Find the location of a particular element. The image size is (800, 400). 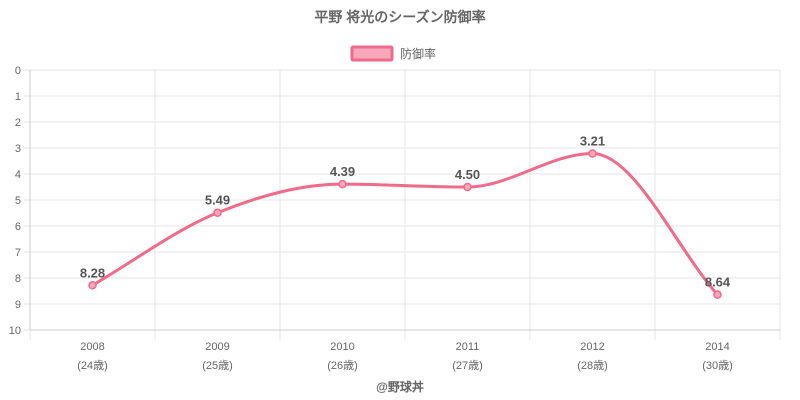

x-tick-label-age: (27歳) is located at coordinates (467, 365).